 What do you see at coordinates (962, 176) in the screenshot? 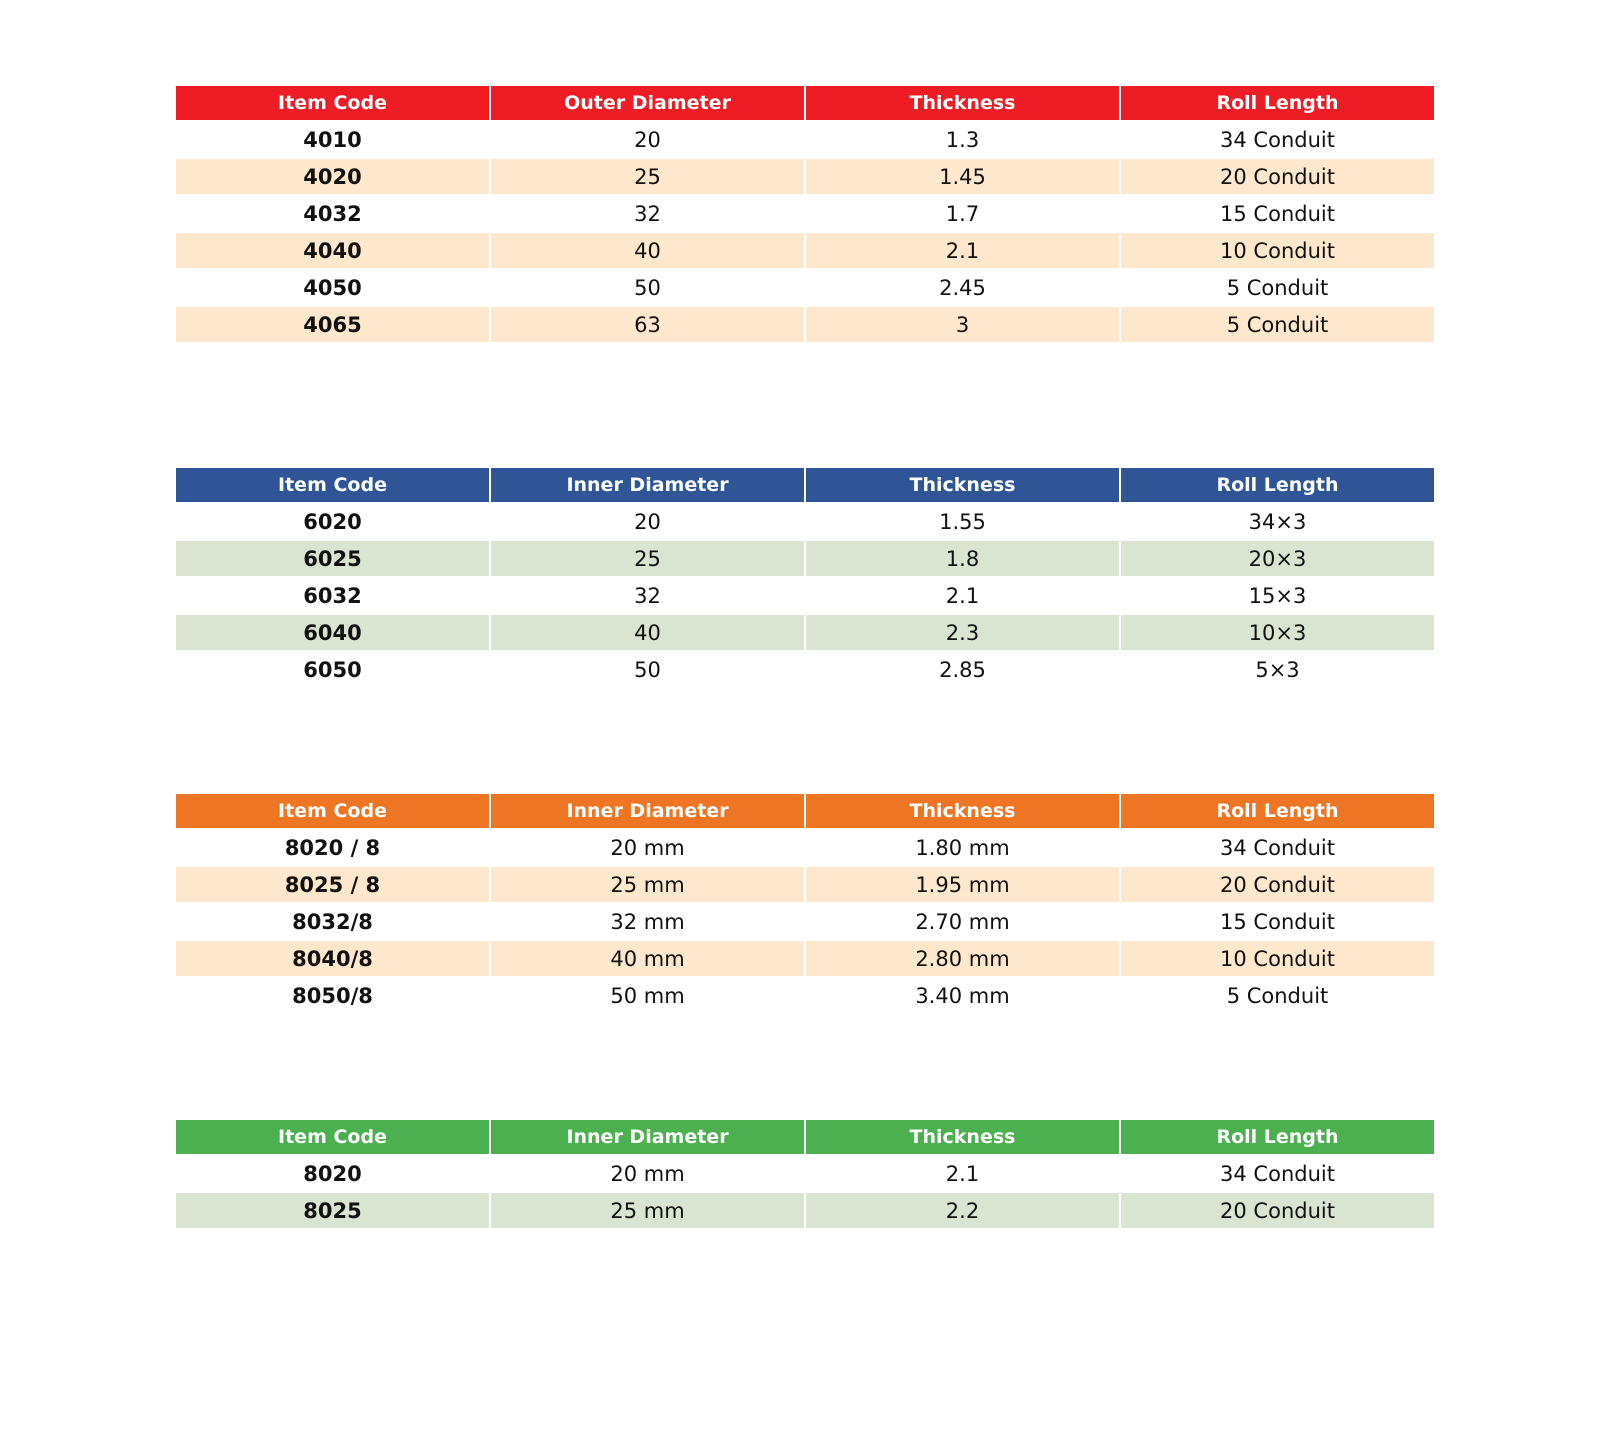
I see `data-cell: 1.45` at bounding box center [962, 176].